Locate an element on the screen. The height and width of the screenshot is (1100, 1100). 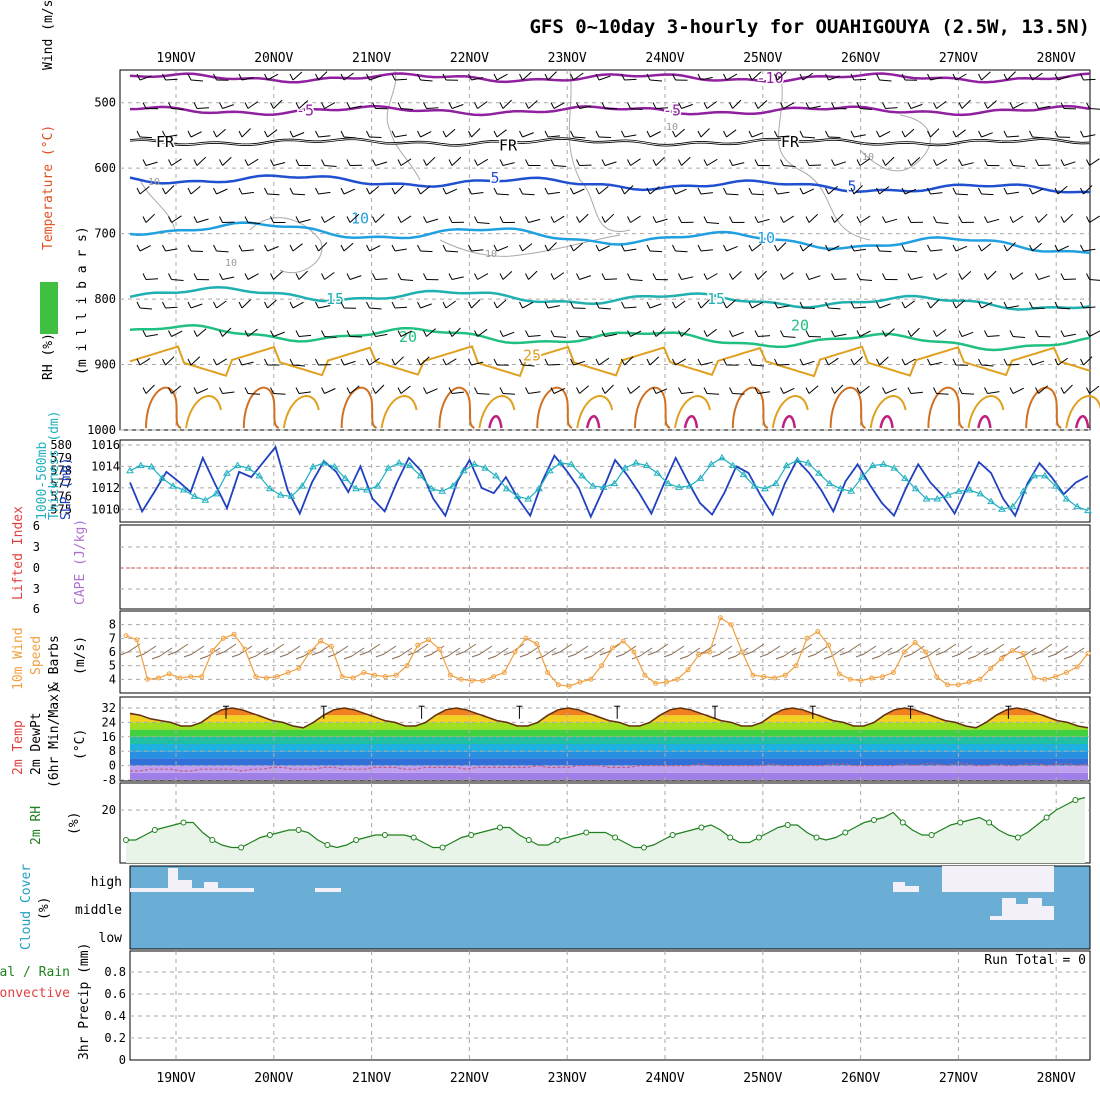
run-total-label: Run Total = 0 is located at coordinates (1035, 960).